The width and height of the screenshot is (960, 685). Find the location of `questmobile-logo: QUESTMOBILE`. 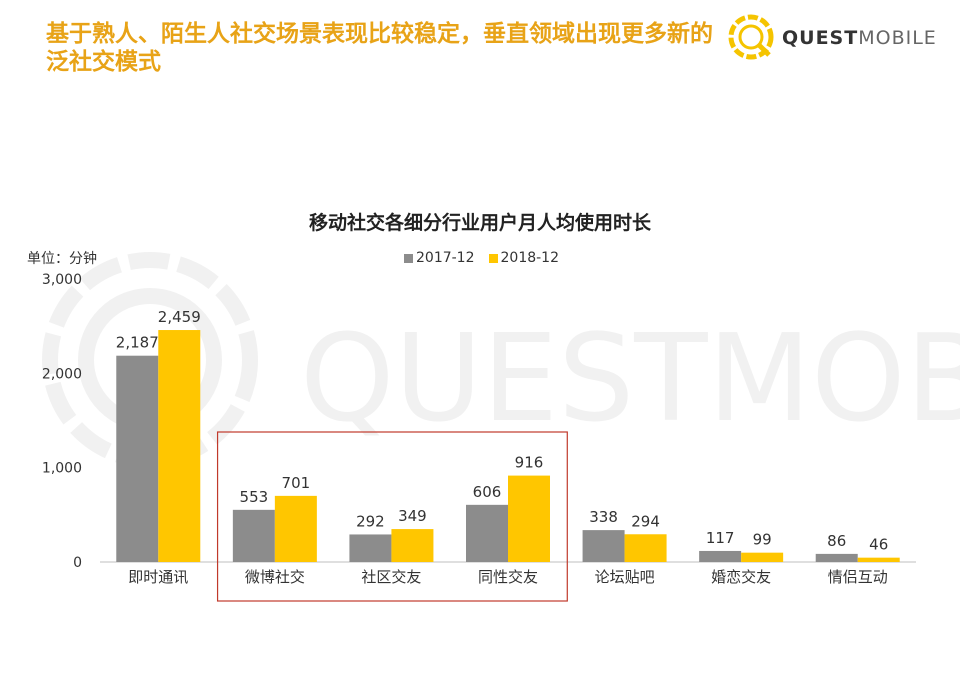

questmobile-logo: QUESTMOBILE is located at coordinates (831, 37).